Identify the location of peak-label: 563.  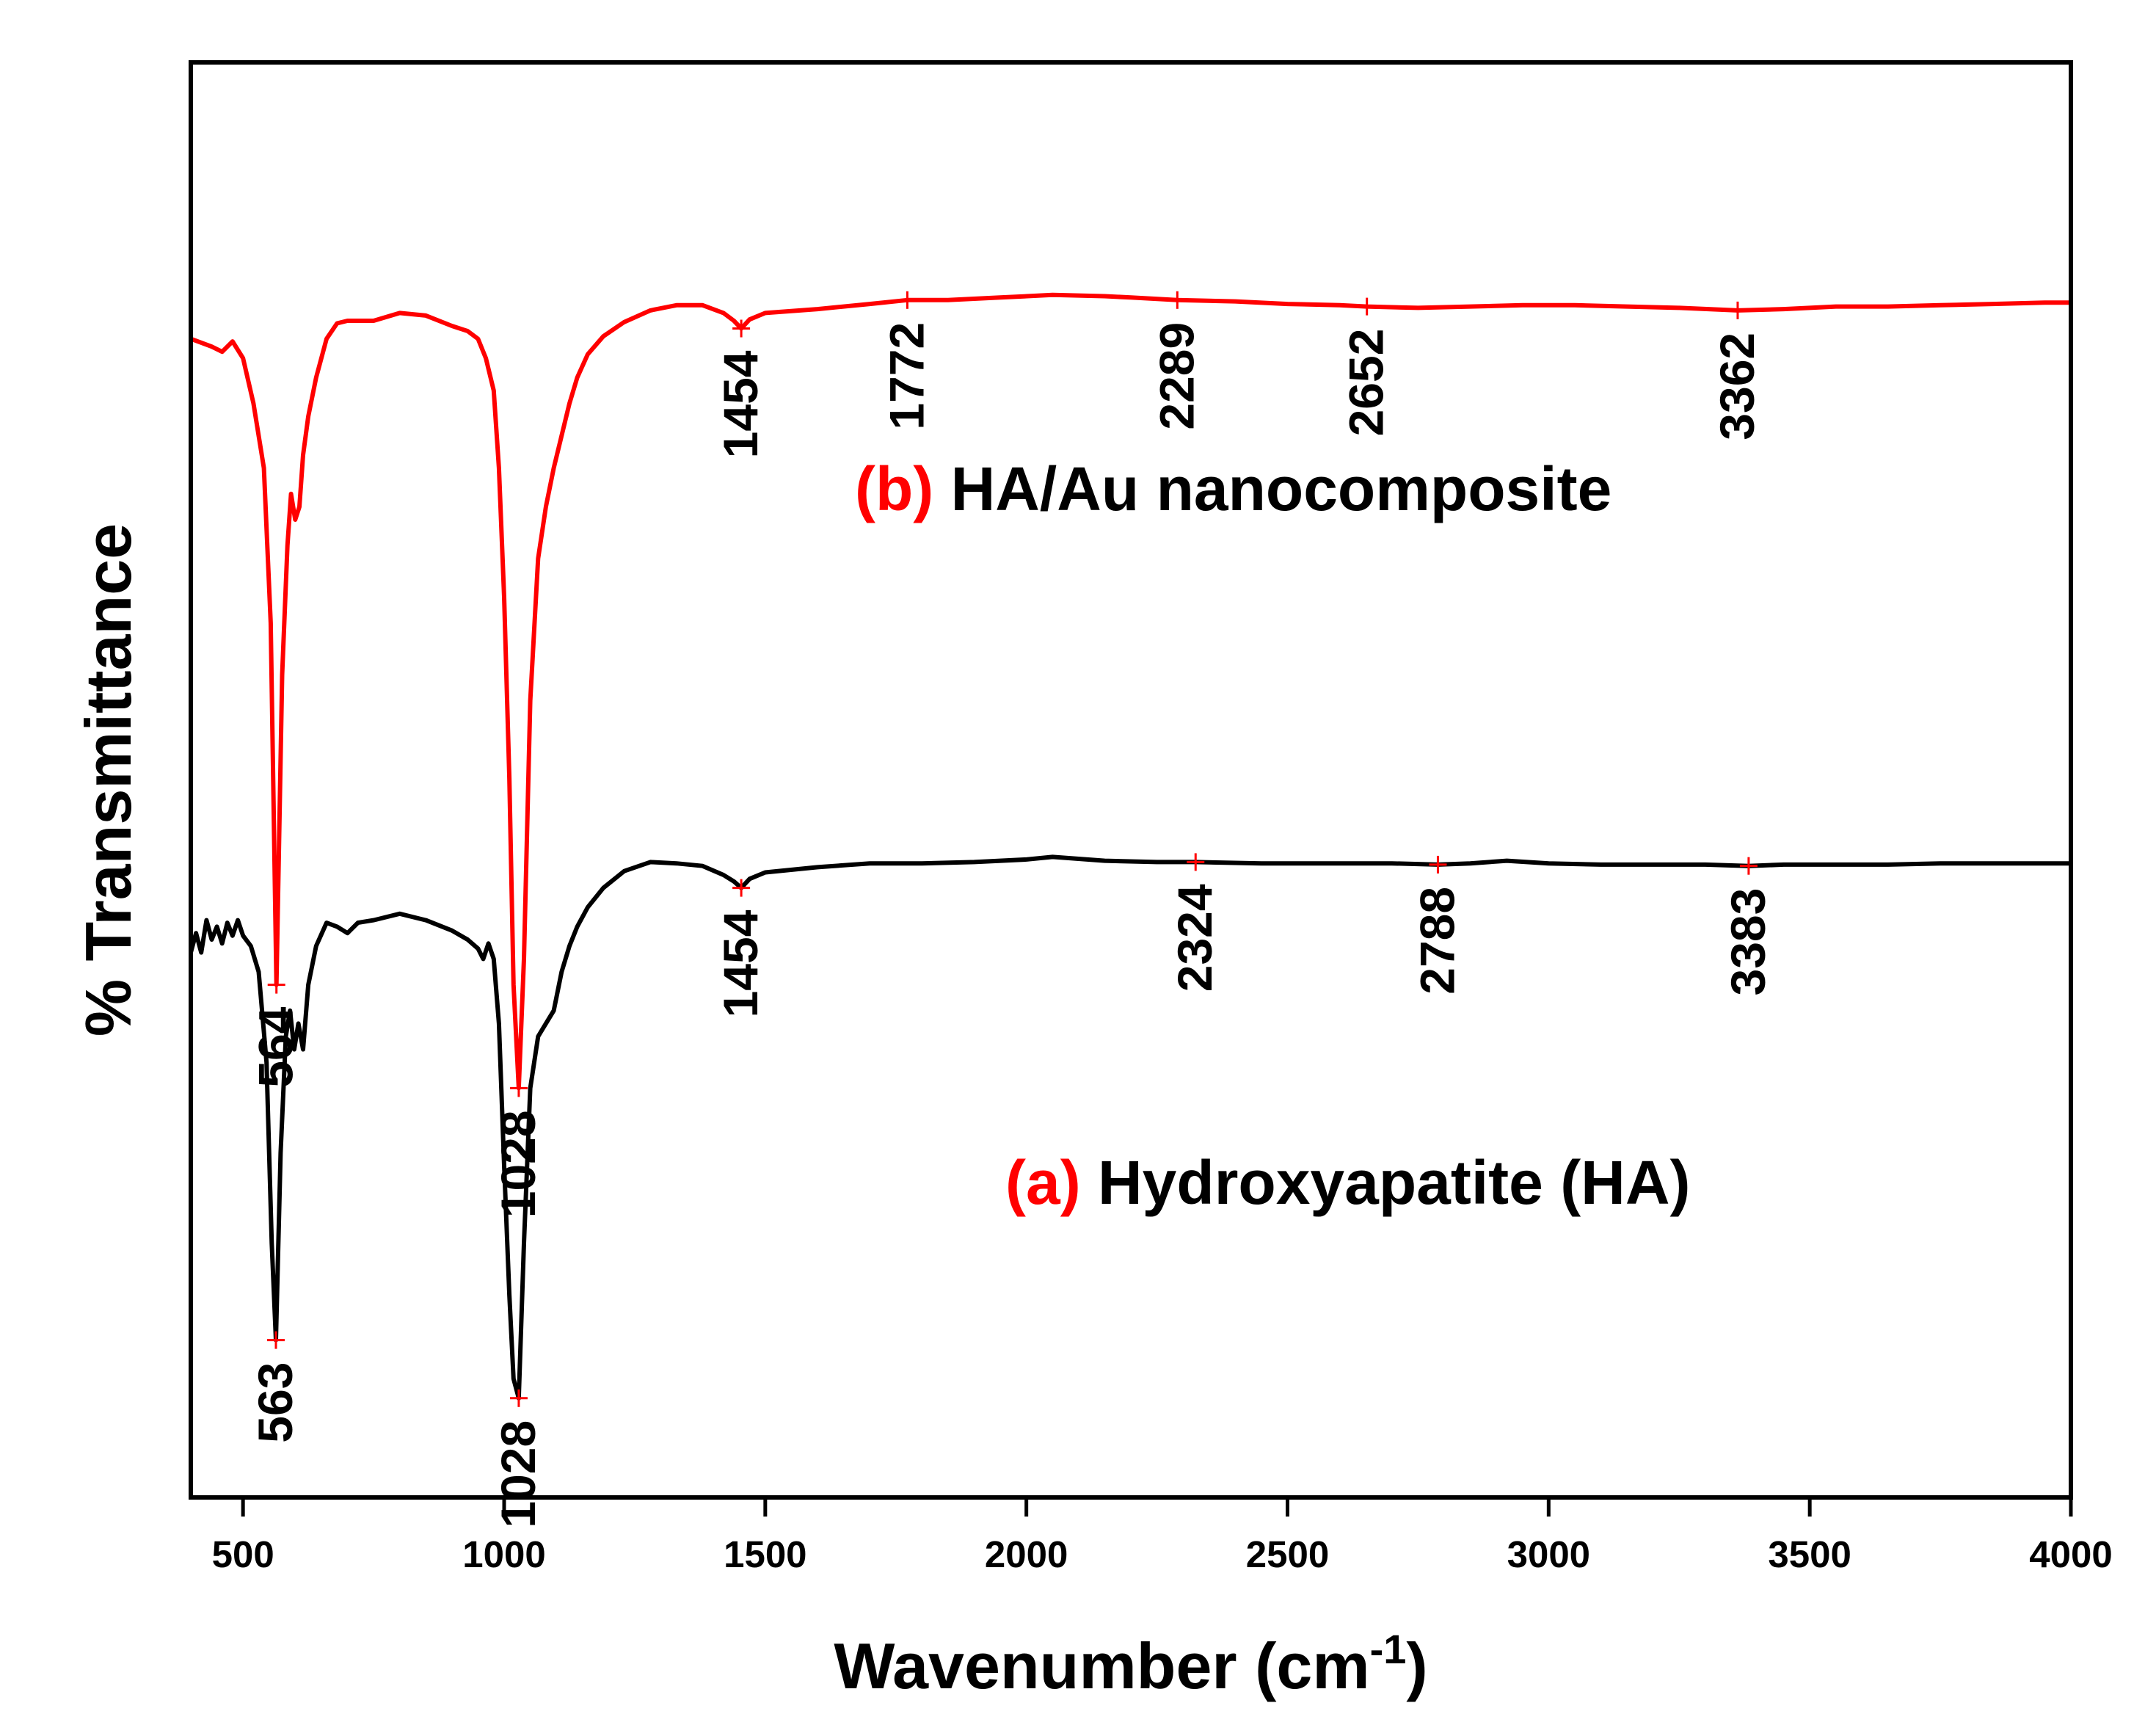
(275, 1402).